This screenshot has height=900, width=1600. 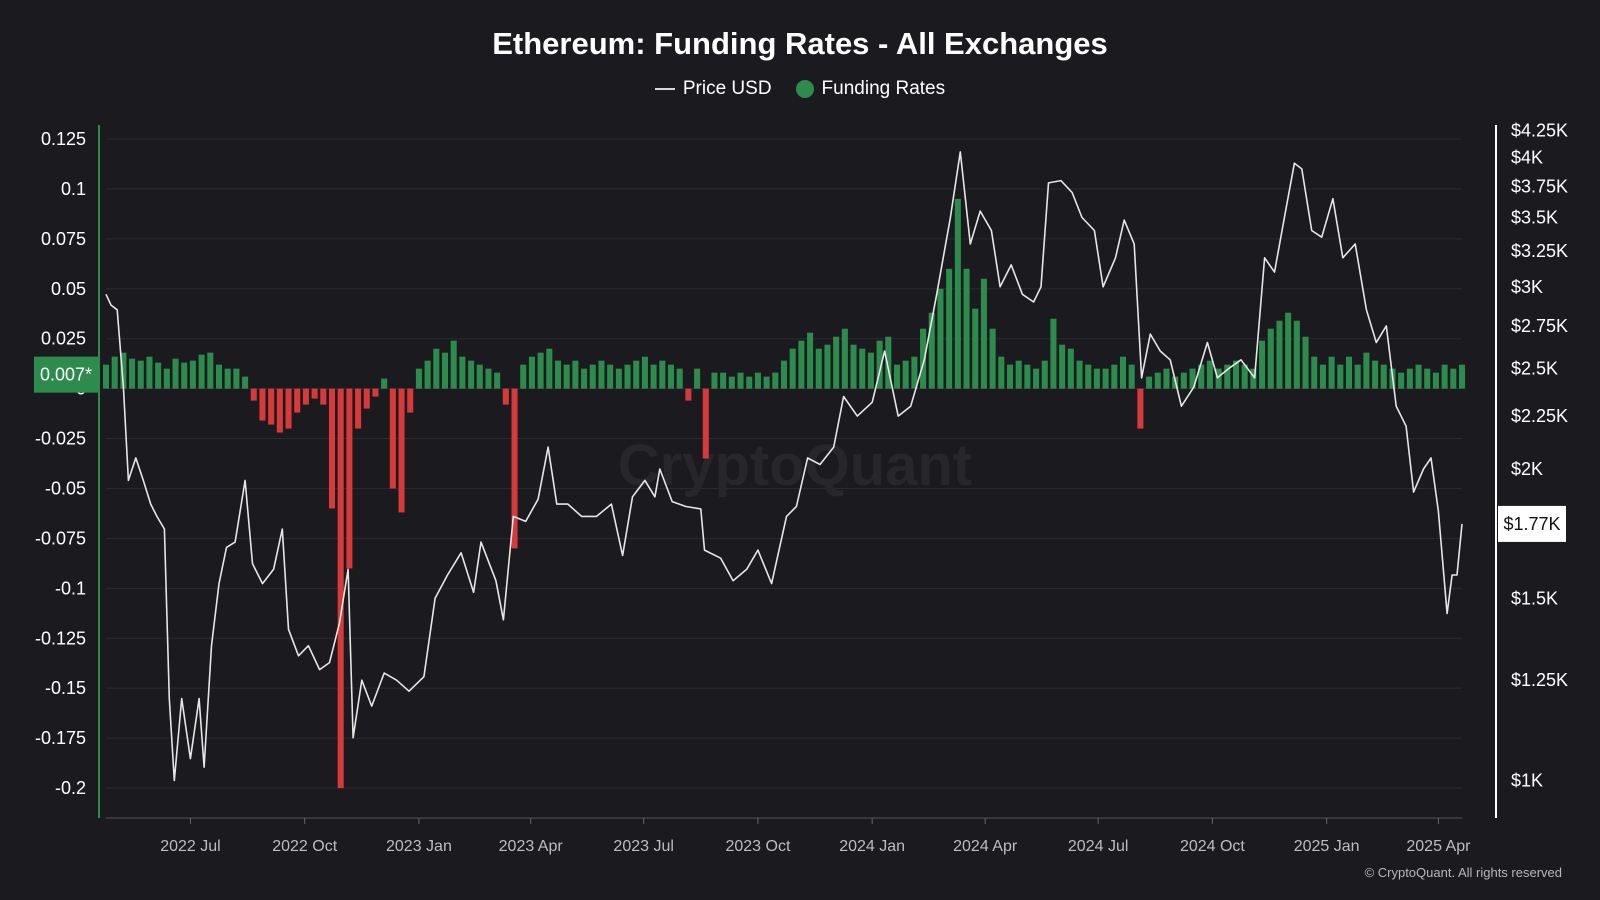 I want to click on copyright-notice: © CryptoQuant. All rights reserved, so click(x=1463, y=872).